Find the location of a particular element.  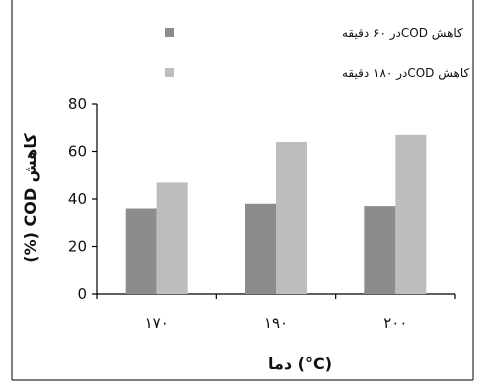

y-tick-label: 60 is located at coordinates (77, 152).